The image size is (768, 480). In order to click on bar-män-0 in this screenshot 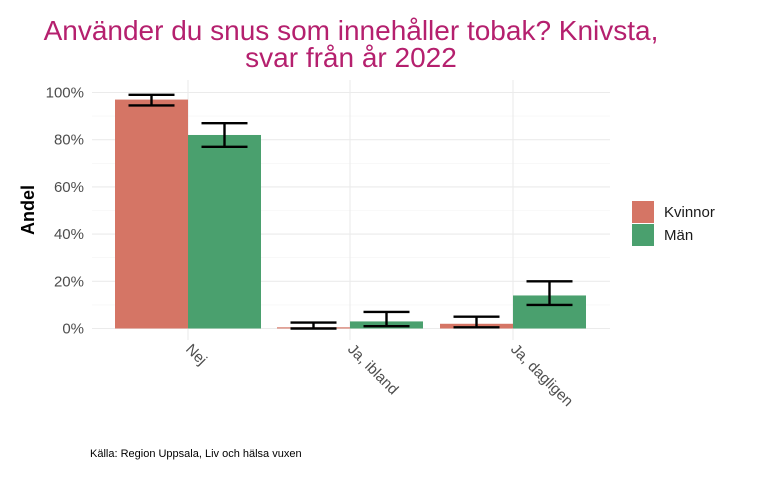, I will do `click(224, 231)`.